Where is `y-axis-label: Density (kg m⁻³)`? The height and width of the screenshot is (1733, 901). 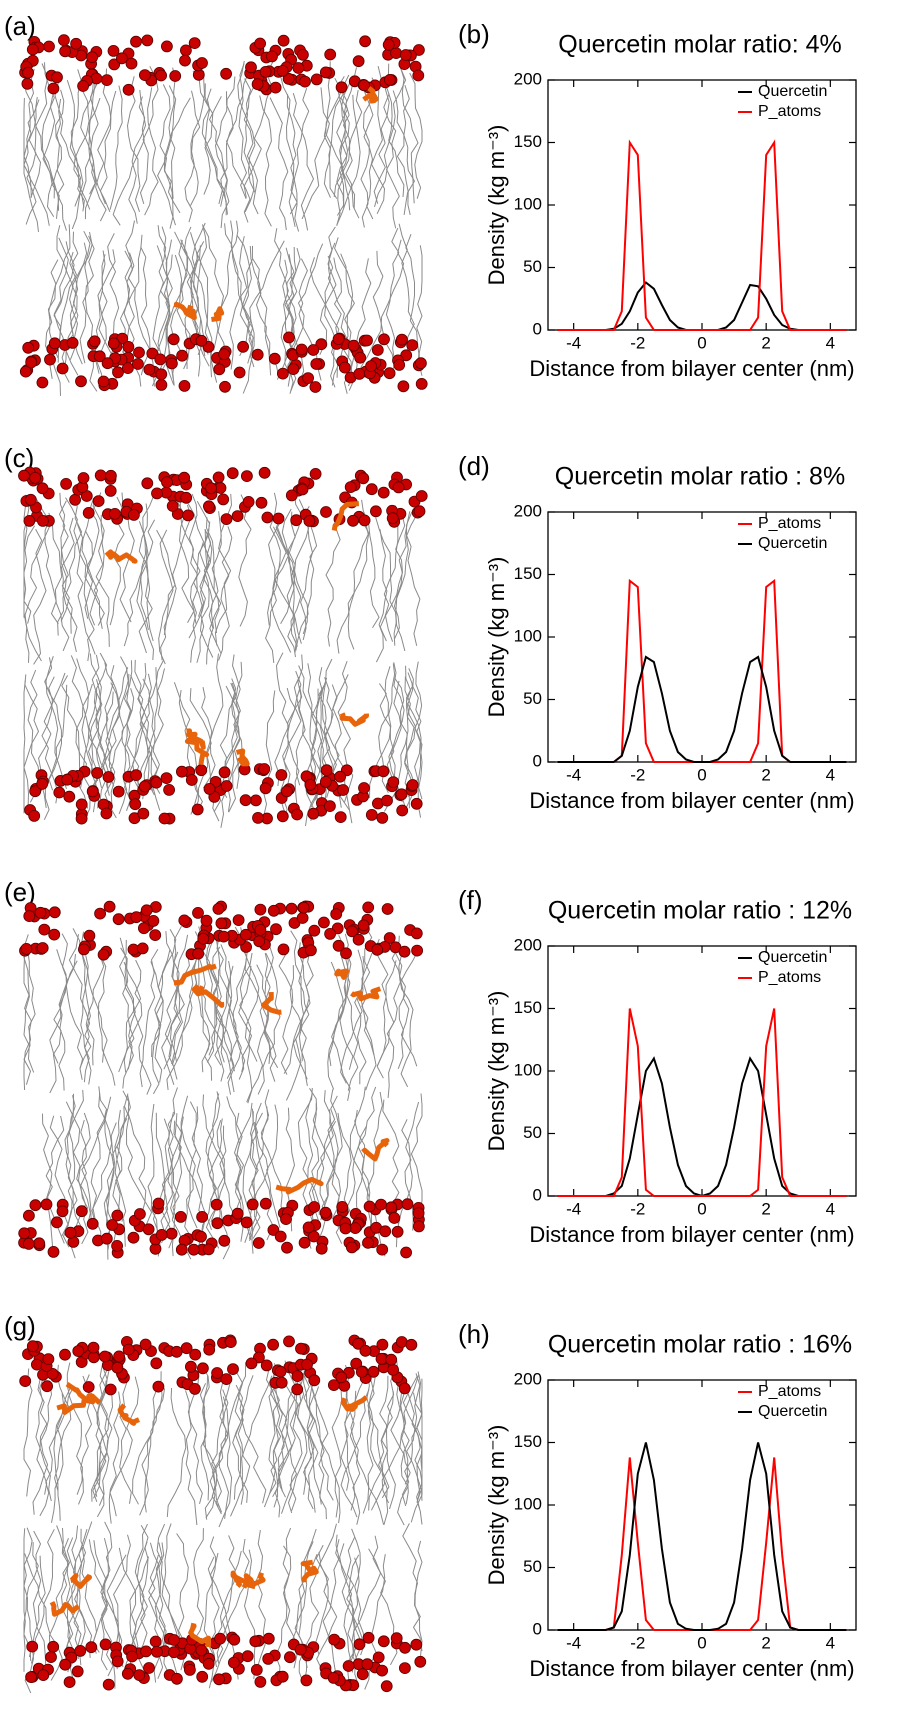
y-axis-label: Density (kg m⁻³) is located at coordinates (496, 1505).